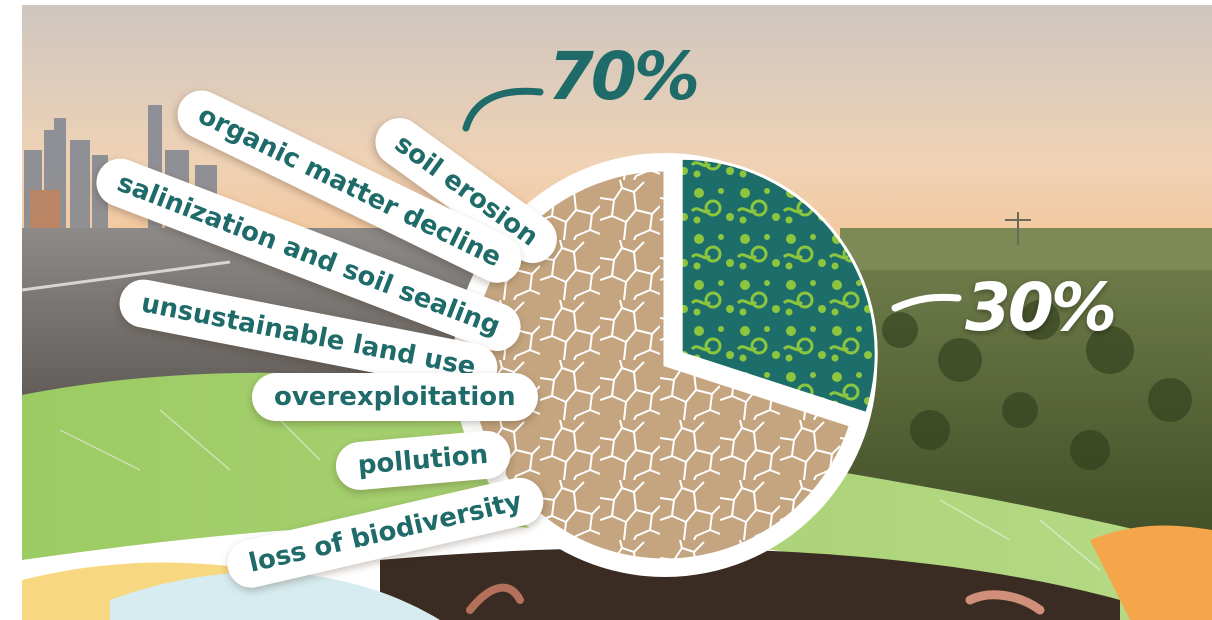  What do you see at coordinates (1041, 307) in the screenshot?
I see `pie-label-30: 30%` at bounding box center [1041, 307].